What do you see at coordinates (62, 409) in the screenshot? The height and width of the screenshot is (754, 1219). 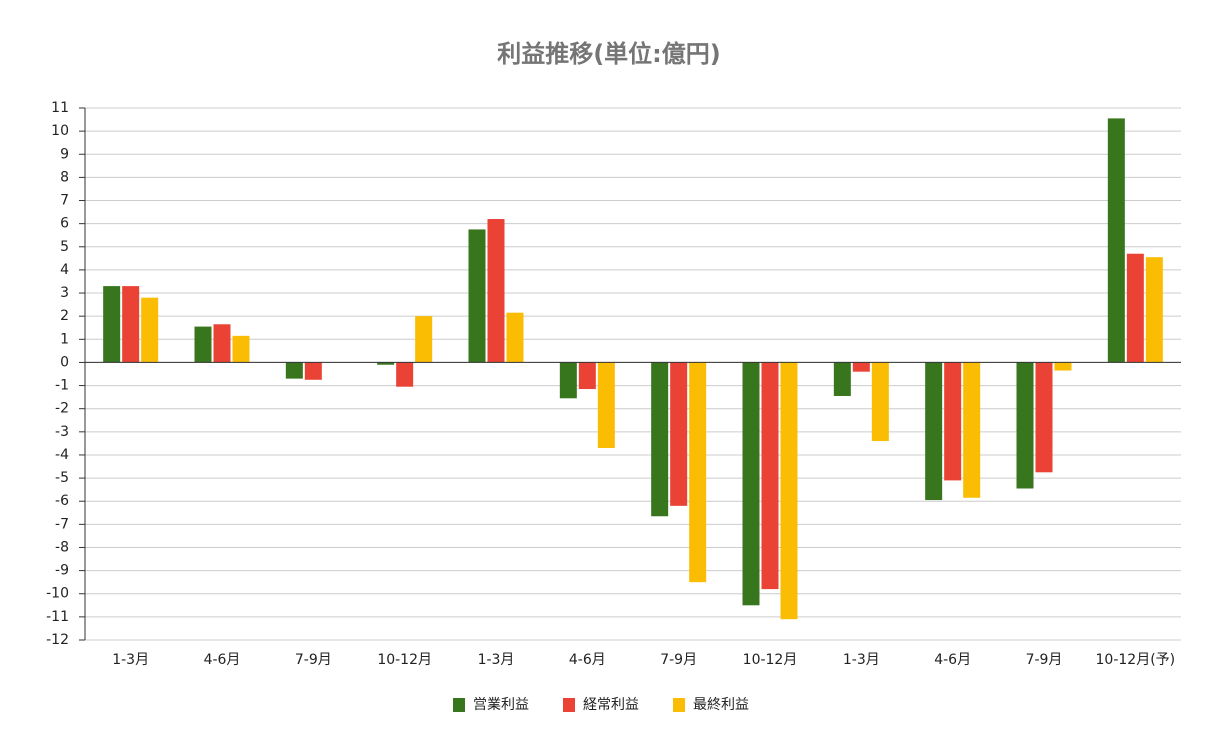 I see `y-tick-label: -2` at bounding box center [62, 409].